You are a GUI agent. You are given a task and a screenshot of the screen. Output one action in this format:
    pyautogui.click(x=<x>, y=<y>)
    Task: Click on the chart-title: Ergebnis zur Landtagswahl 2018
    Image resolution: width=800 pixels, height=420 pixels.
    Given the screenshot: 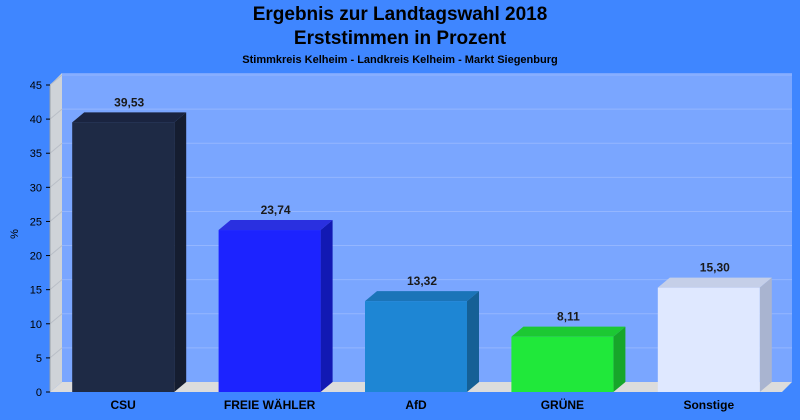 What is the action you would take?
    pyautogui.click(x=400, y=14)
    